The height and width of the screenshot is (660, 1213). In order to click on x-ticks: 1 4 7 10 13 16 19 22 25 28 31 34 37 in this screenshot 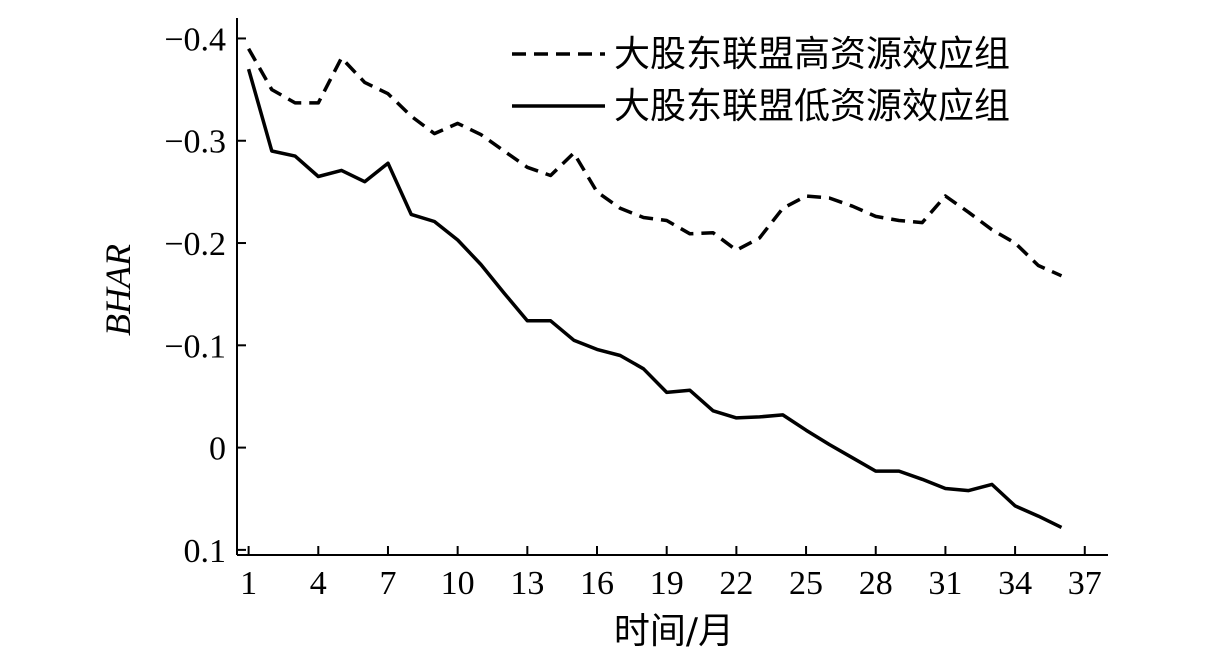, I will do `click(671, 574)`.